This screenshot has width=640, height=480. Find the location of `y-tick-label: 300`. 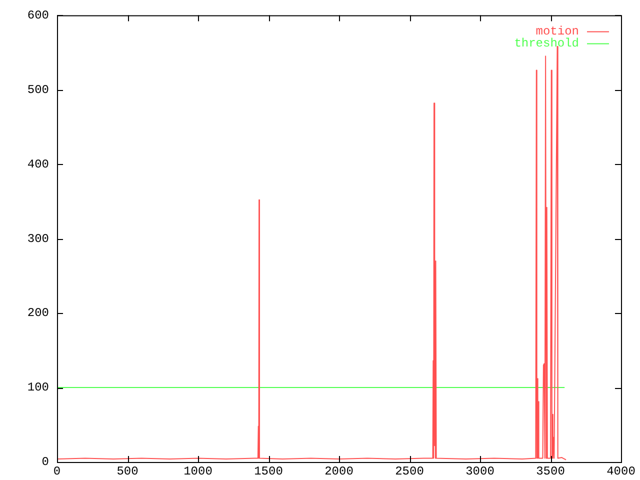

y-tick-label: 300 is located at coordinates (38, 239).